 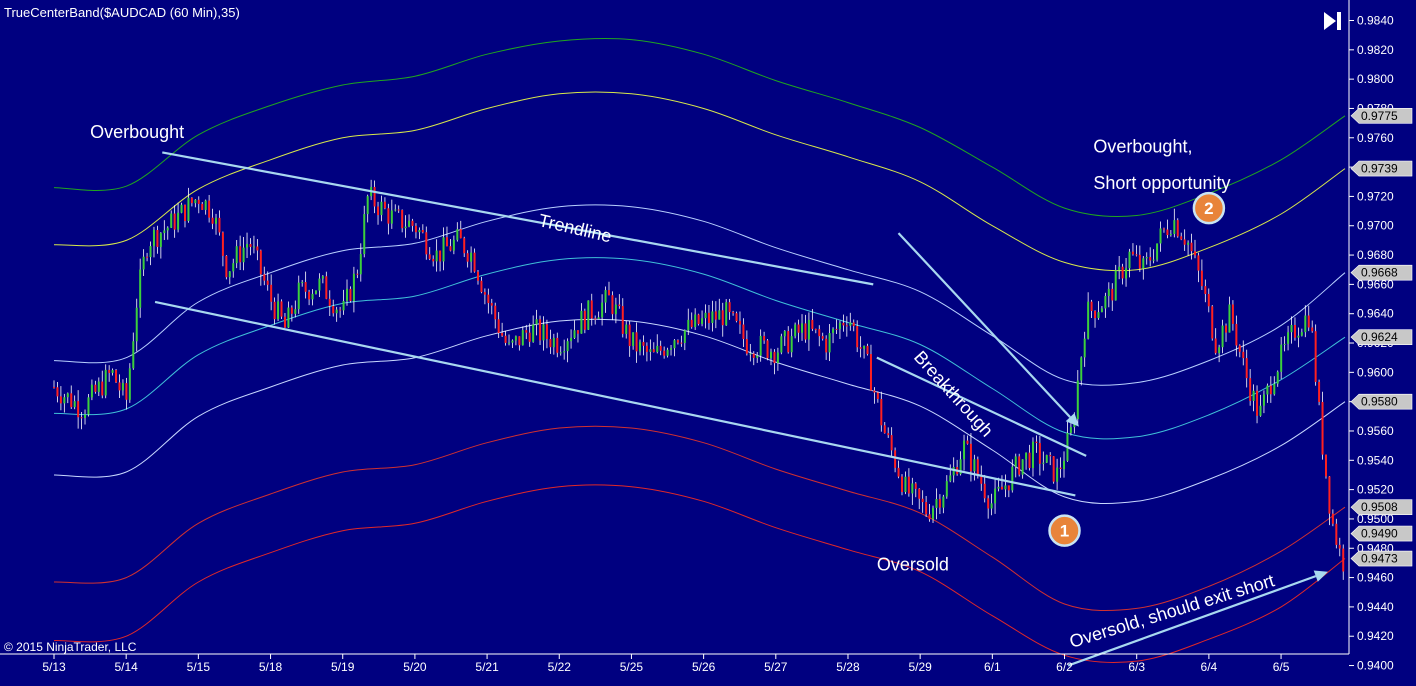 What do you see at coordinates (271, 667) in the screenshot?
I see `x-tick-label: 5/18` at bounding box center [271, 667].